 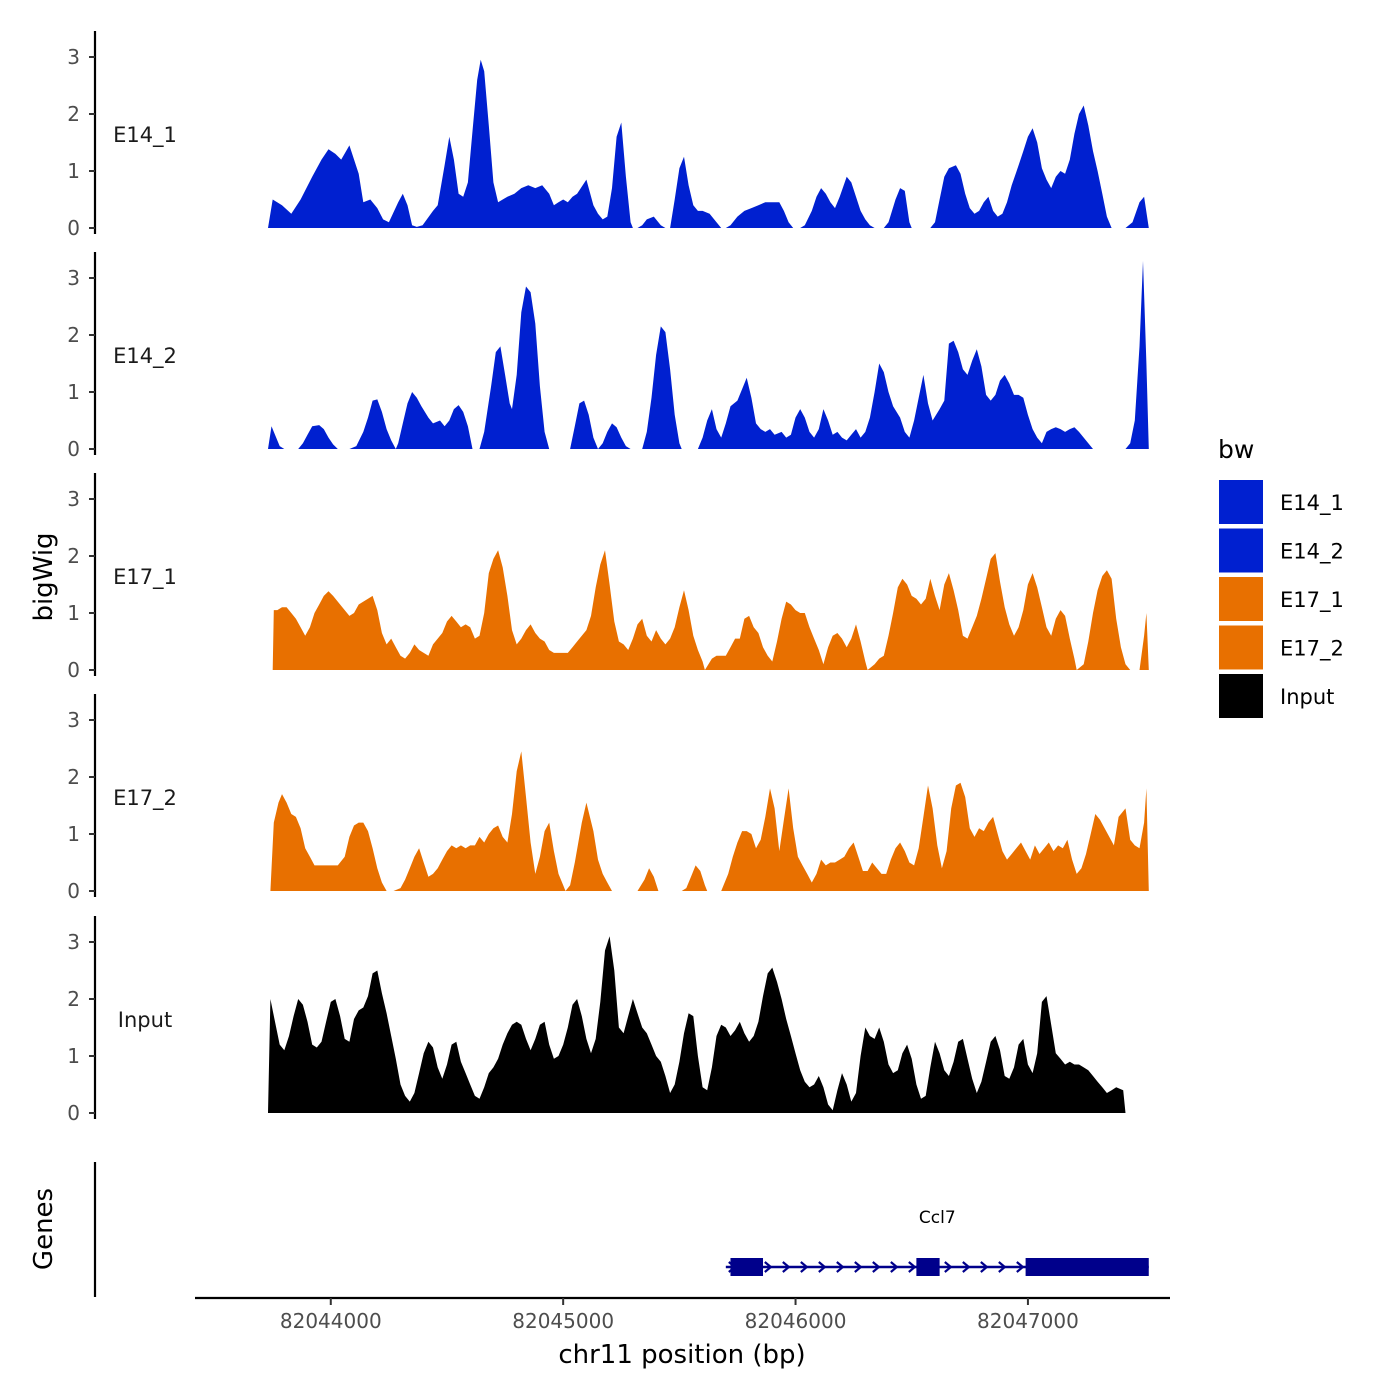 I want to click on track-label: E17_1, so click(x=145, y=577).